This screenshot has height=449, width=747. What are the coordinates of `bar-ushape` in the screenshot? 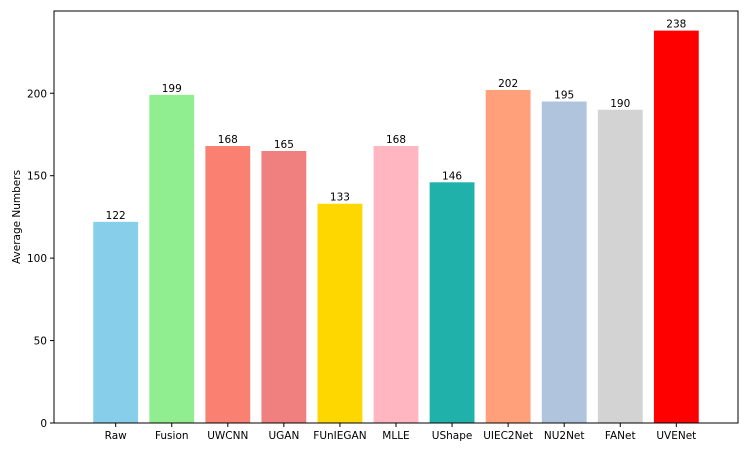 It's located at (452, 302).